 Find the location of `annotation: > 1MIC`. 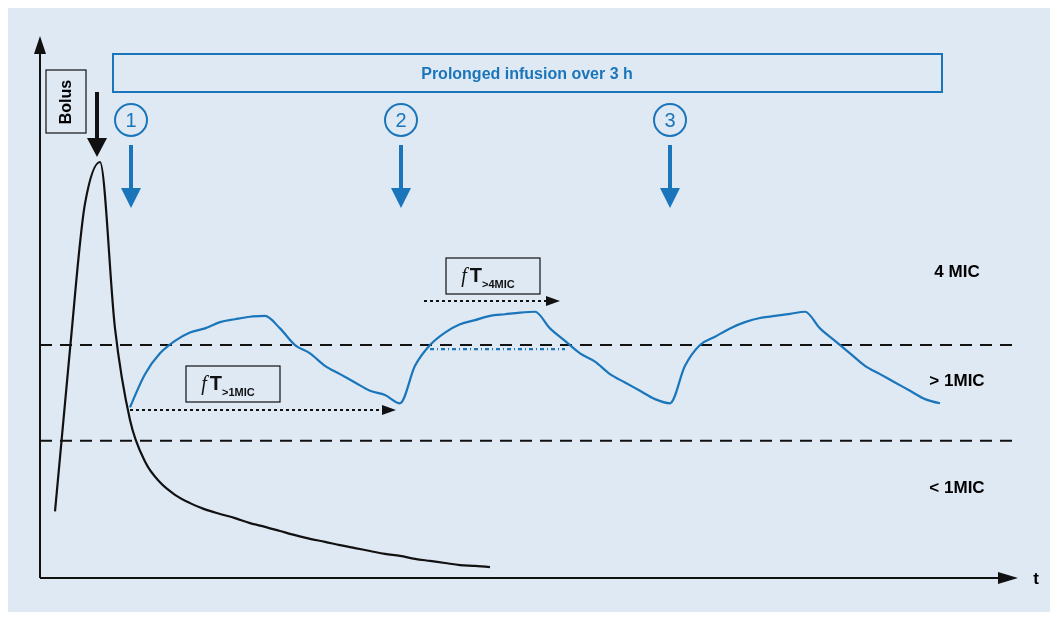

annotation: > 1MIC is located at coordinates (957, 380).